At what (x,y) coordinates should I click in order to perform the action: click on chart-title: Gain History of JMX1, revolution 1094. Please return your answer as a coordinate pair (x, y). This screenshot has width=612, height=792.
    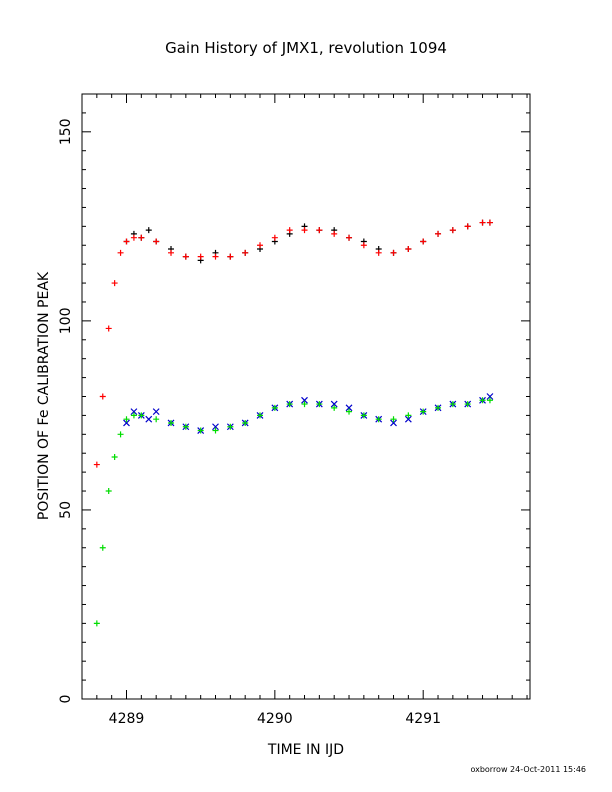
    Looking at the image, I should click on (306, 48).